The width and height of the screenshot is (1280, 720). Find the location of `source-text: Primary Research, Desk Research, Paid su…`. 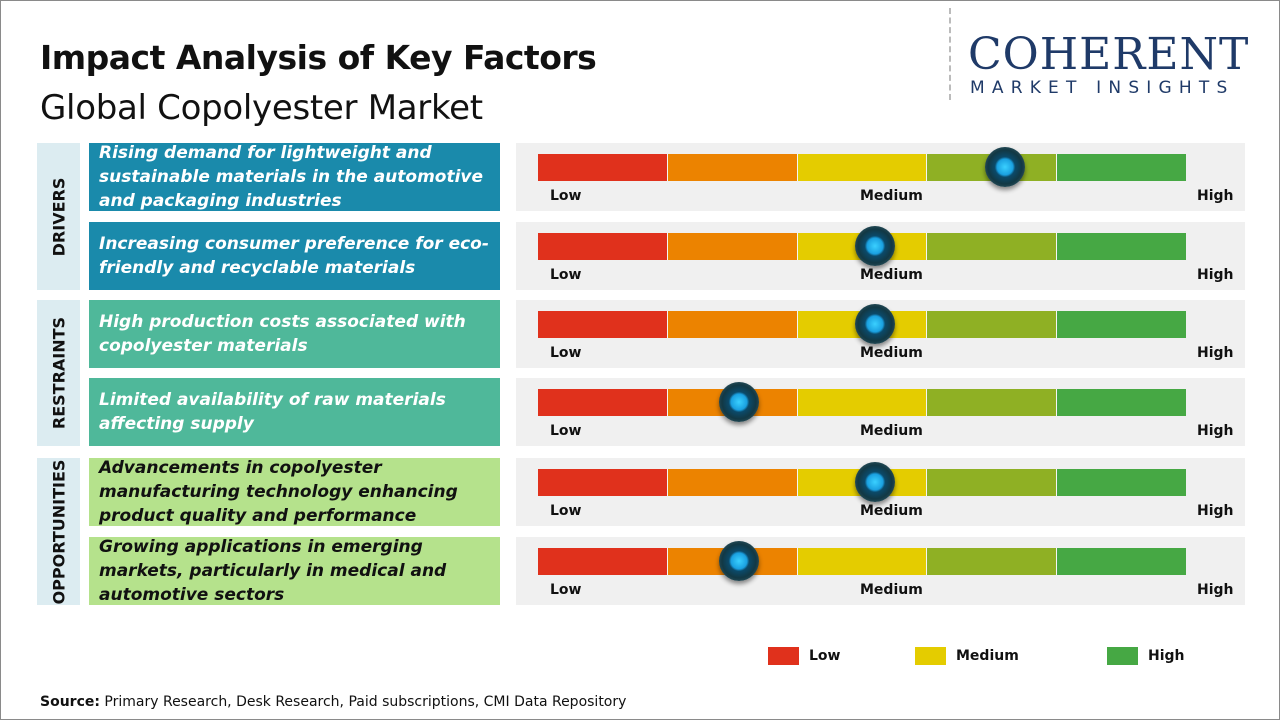

source-text: Primary Research, Desk Research, Paid su… is located at coordinates (363, 702).